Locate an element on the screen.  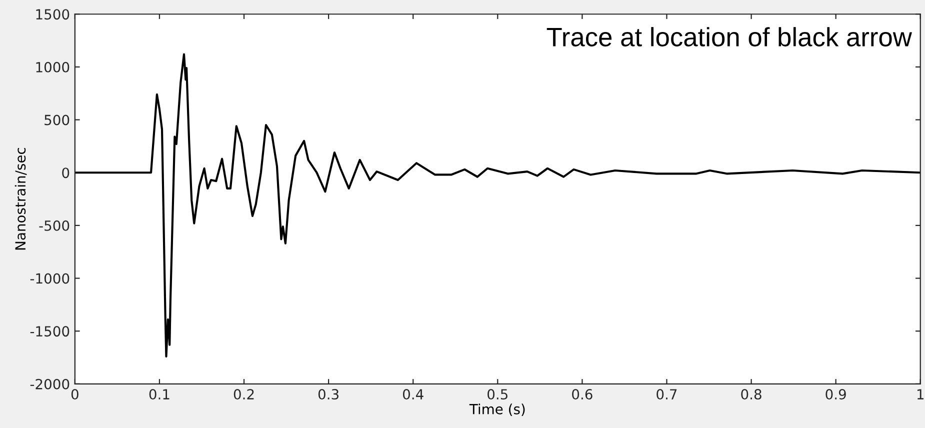
y-tick-label: 1500 is located at coordinates (53, 14).